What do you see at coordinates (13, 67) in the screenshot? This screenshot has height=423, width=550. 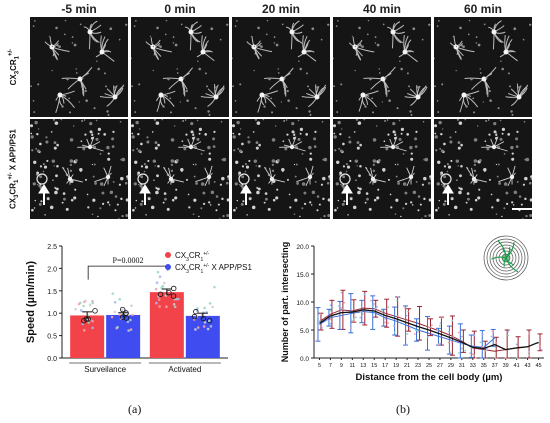 I see `row-label: CX3CR1+/-` at bounding box center [13, 67].